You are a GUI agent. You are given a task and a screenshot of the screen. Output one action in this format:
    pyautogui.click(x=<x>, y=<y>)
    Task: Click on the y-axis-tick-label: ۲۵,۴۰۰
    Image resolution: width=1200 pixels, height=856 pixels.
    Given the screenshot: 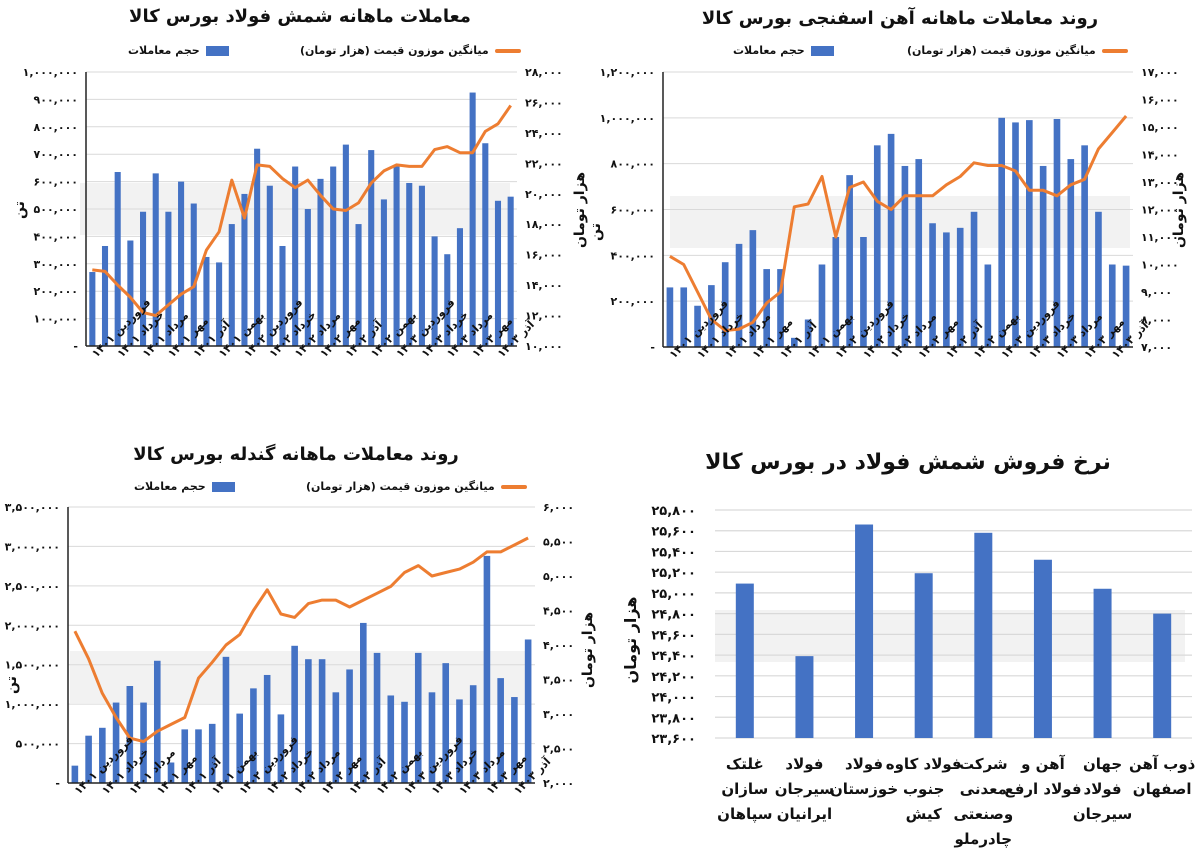 What is the action you would take?
    pyautogui.click(x=673, y=552)
    